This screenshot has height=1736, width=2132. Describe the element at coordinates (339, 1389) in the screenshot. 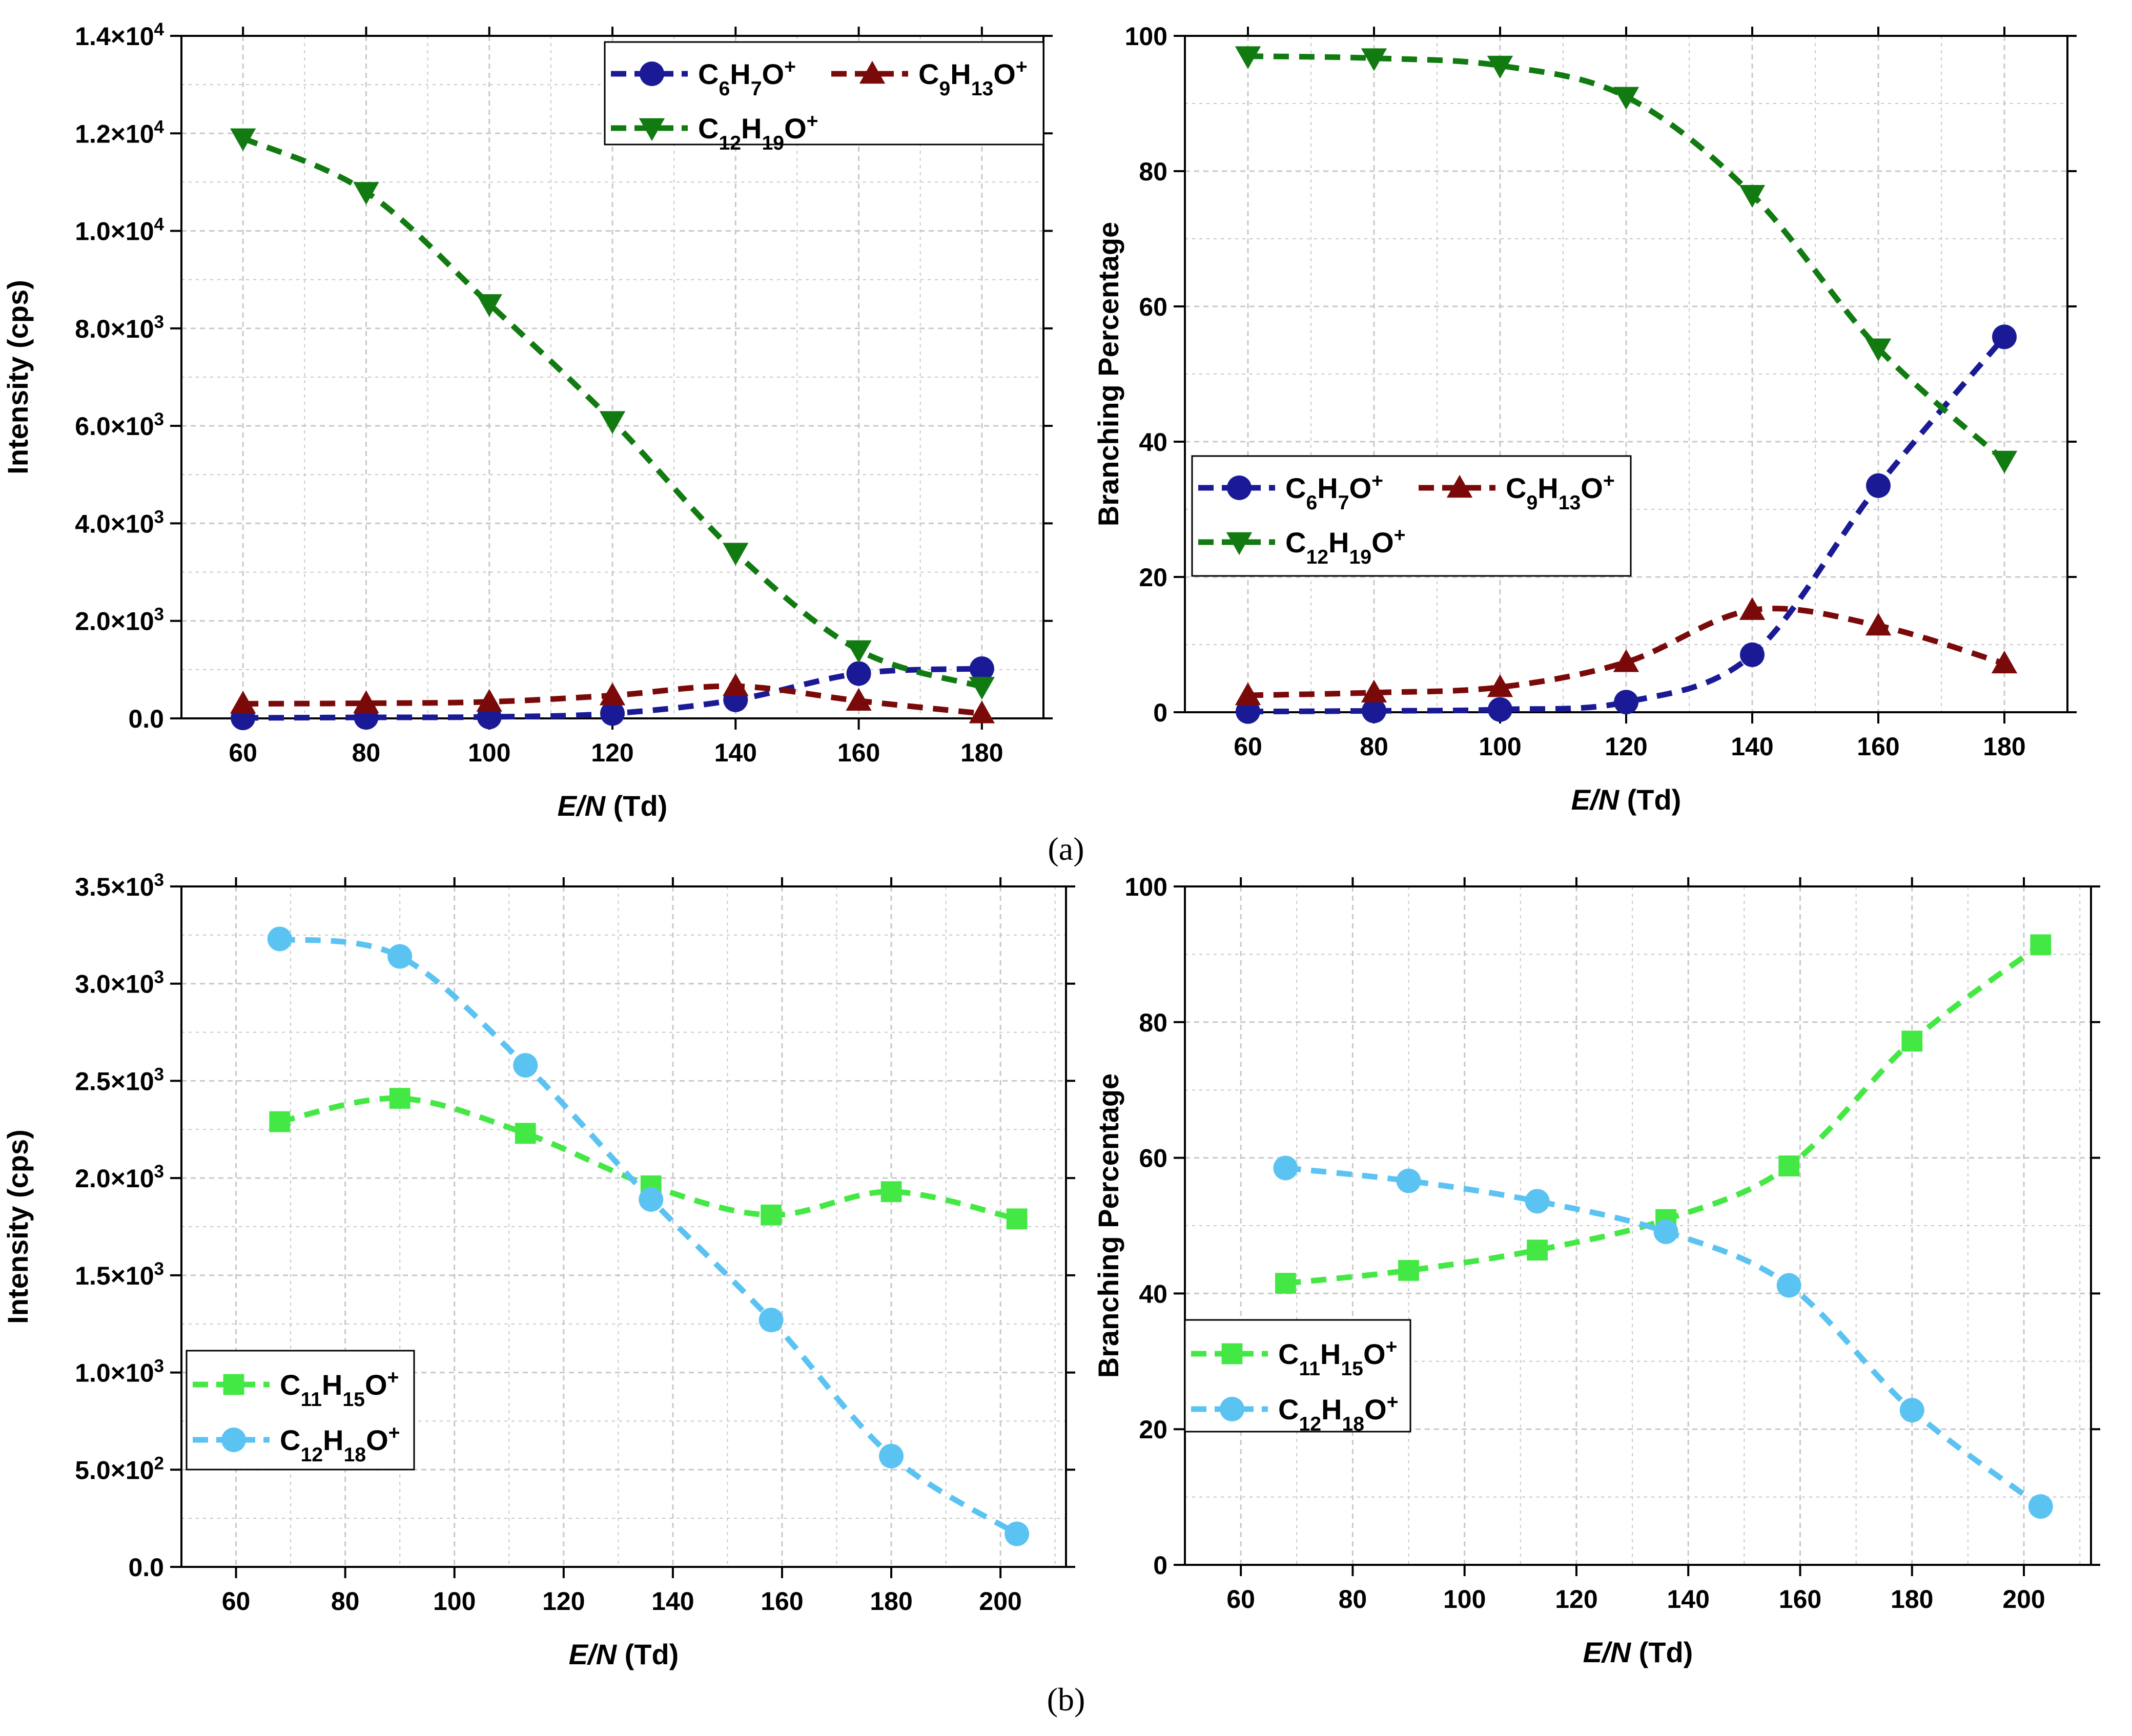

I see `legend-label-c11h15o: C11H15O+` at that location.